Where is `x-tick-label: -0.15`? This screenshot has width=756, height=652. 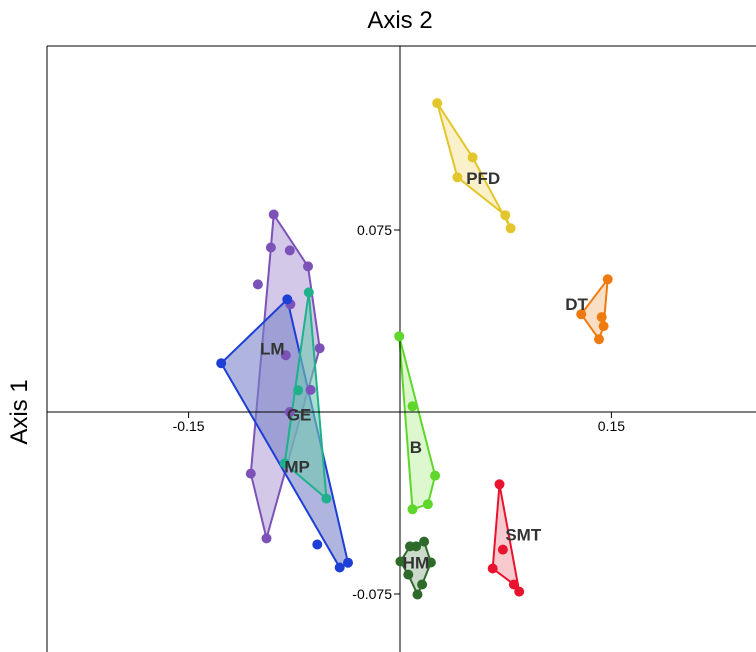 x-tick-label: -0.15 is located at coordinates (189, 426).